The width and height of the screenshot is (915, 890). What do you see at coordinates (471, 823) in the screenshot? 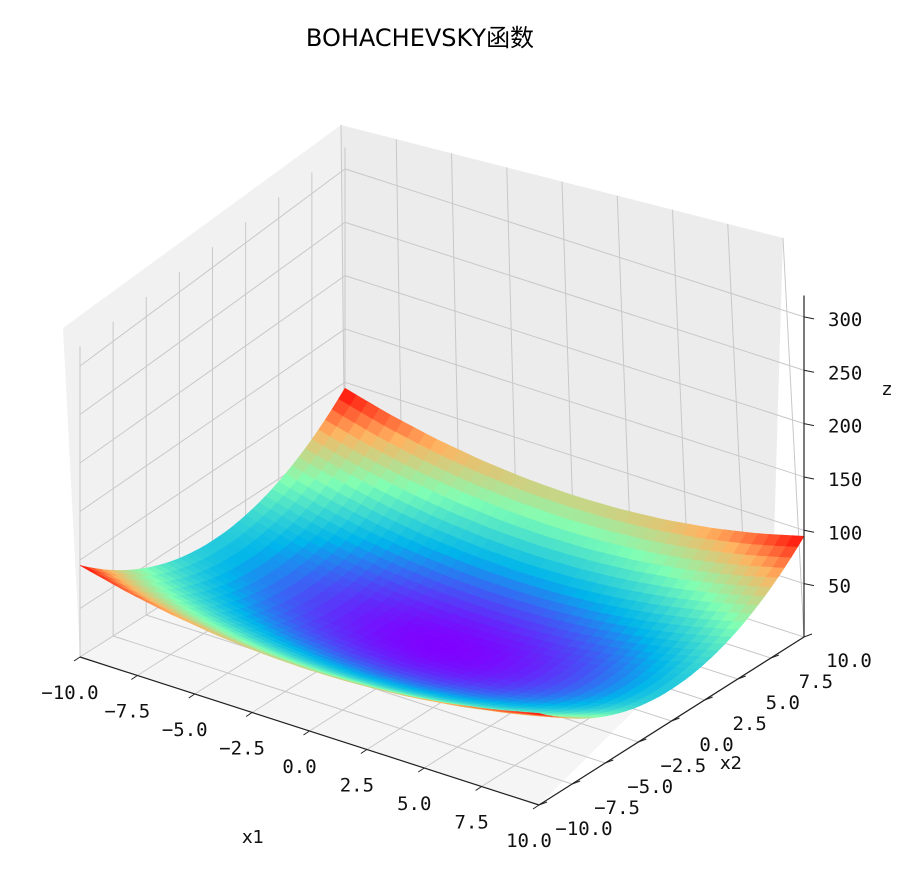
I see `x-tick-label: 7.5` at bounding box center [471, 823].